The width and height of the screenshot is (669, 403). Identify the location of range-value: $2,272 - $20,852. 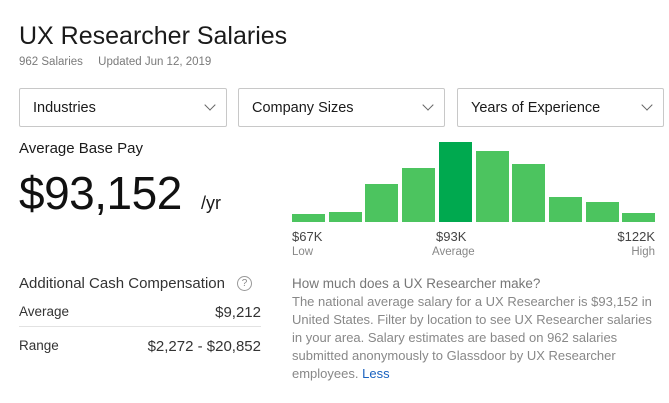
(204, 346).